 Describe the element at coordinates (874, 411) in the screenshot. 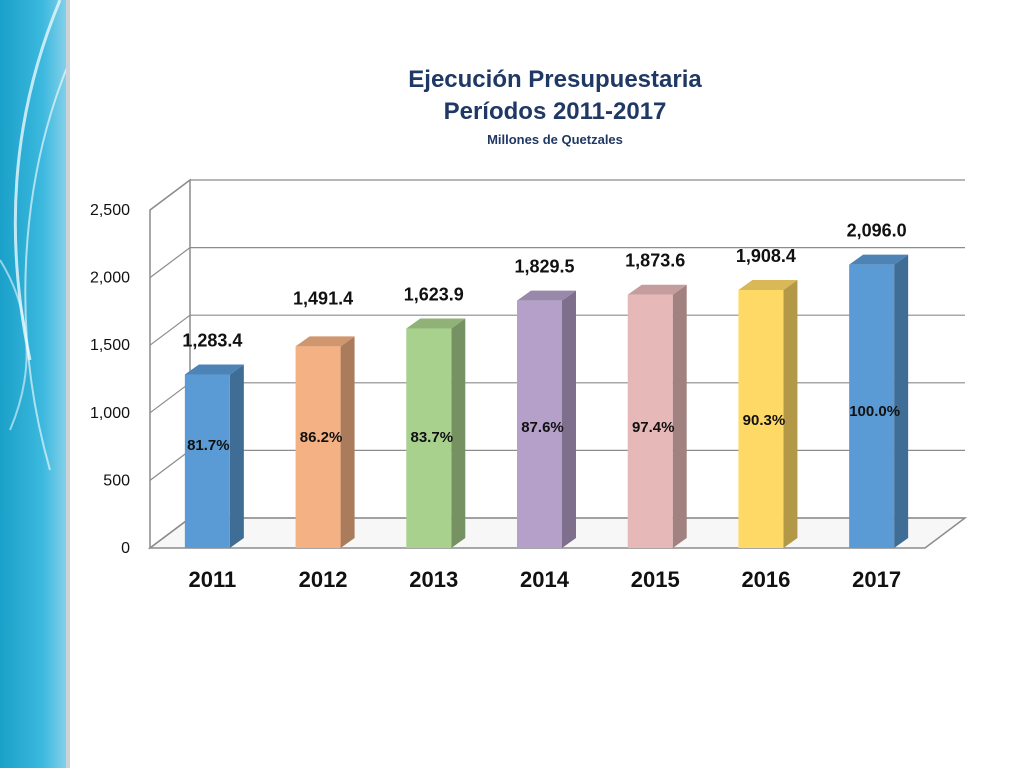

I see `percent-label: 100.0%` at that location.